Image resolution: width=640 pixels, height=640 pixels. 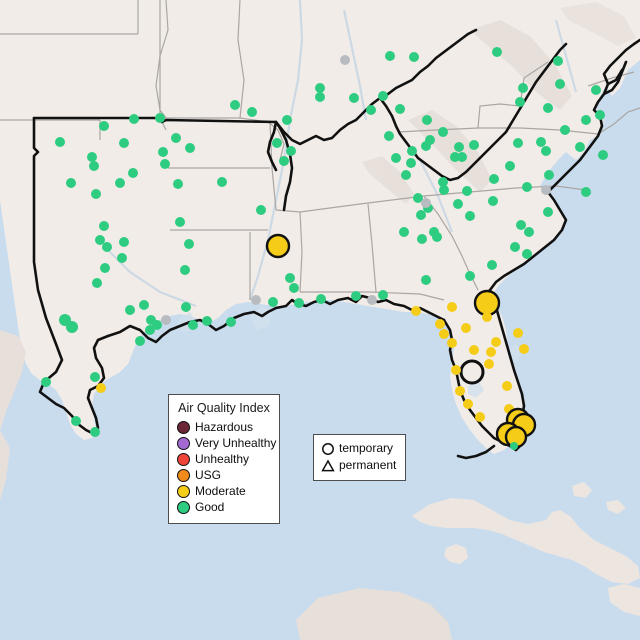 I want to click on station-marker-temporary, so click(x=472, y=372).